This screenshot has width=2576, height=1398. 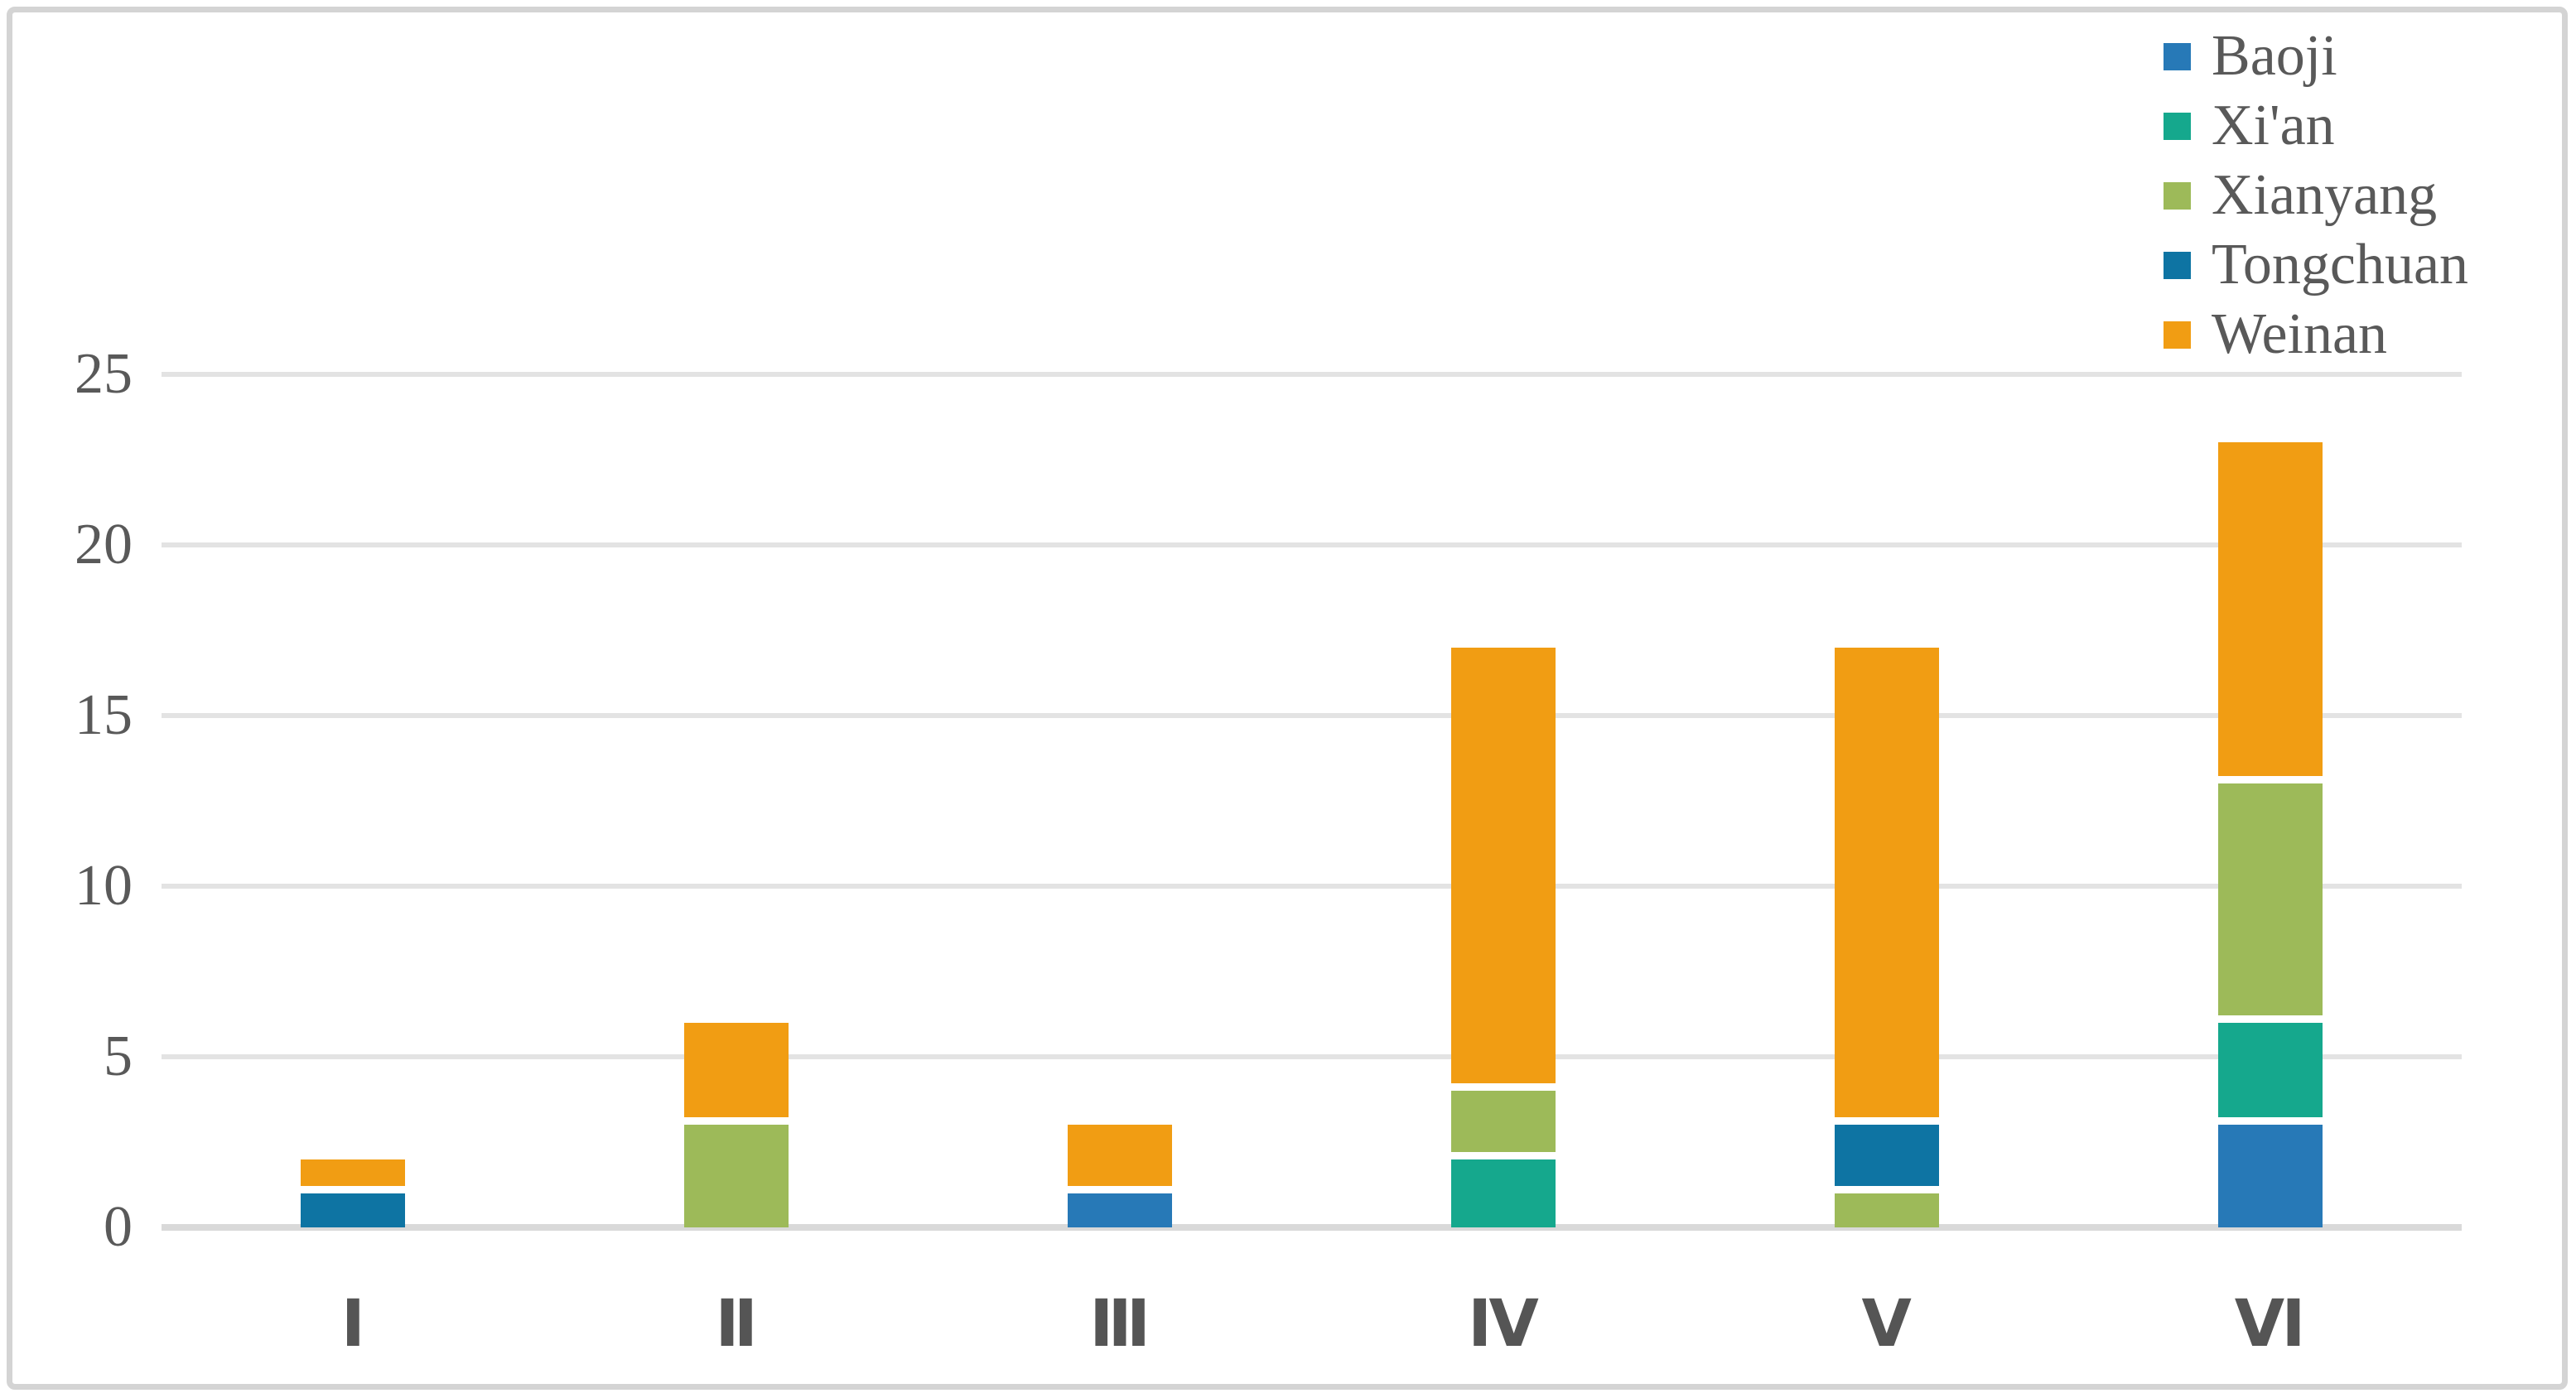 I want to click on y-tick-label-0: 0, so click(x=119, y=1227).